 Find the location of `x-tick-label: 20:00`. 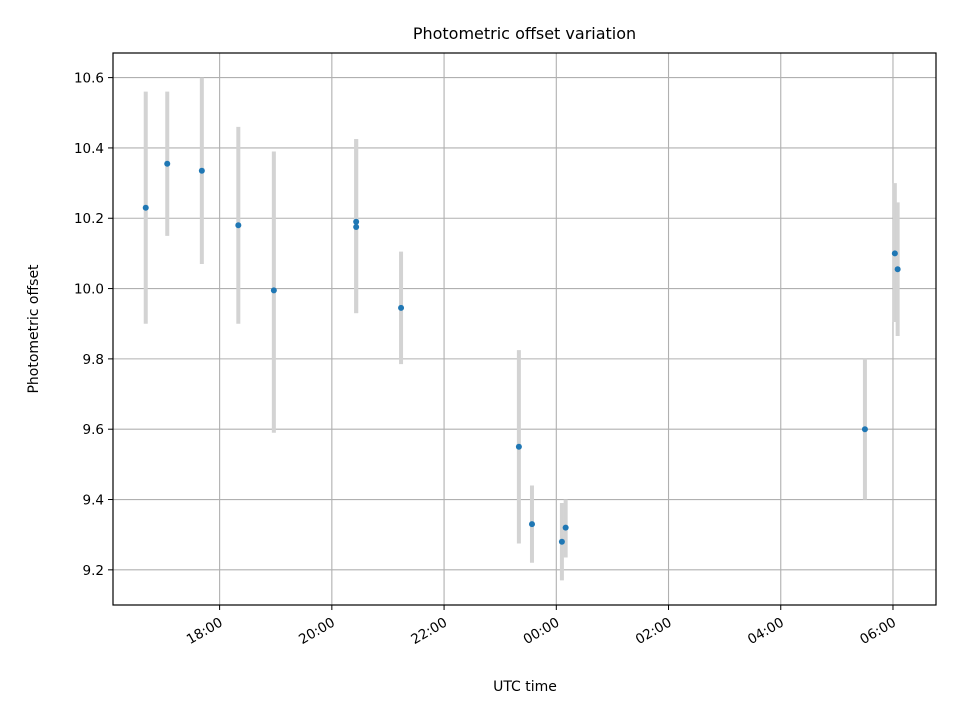

x-tick-label: 20:00 is located at coordinates (317, 631).